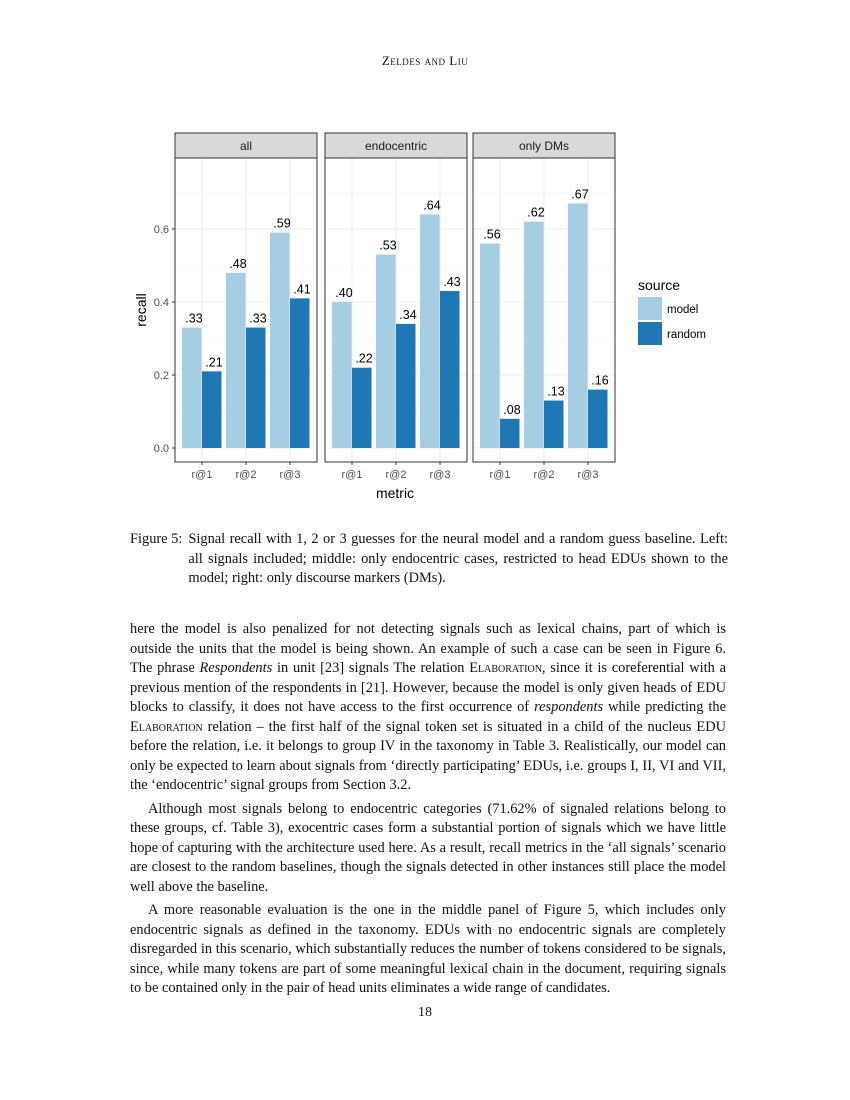 This screenshot has height=1100, width=850. I want to click on facet-label: endocentric, so click(396, 146).